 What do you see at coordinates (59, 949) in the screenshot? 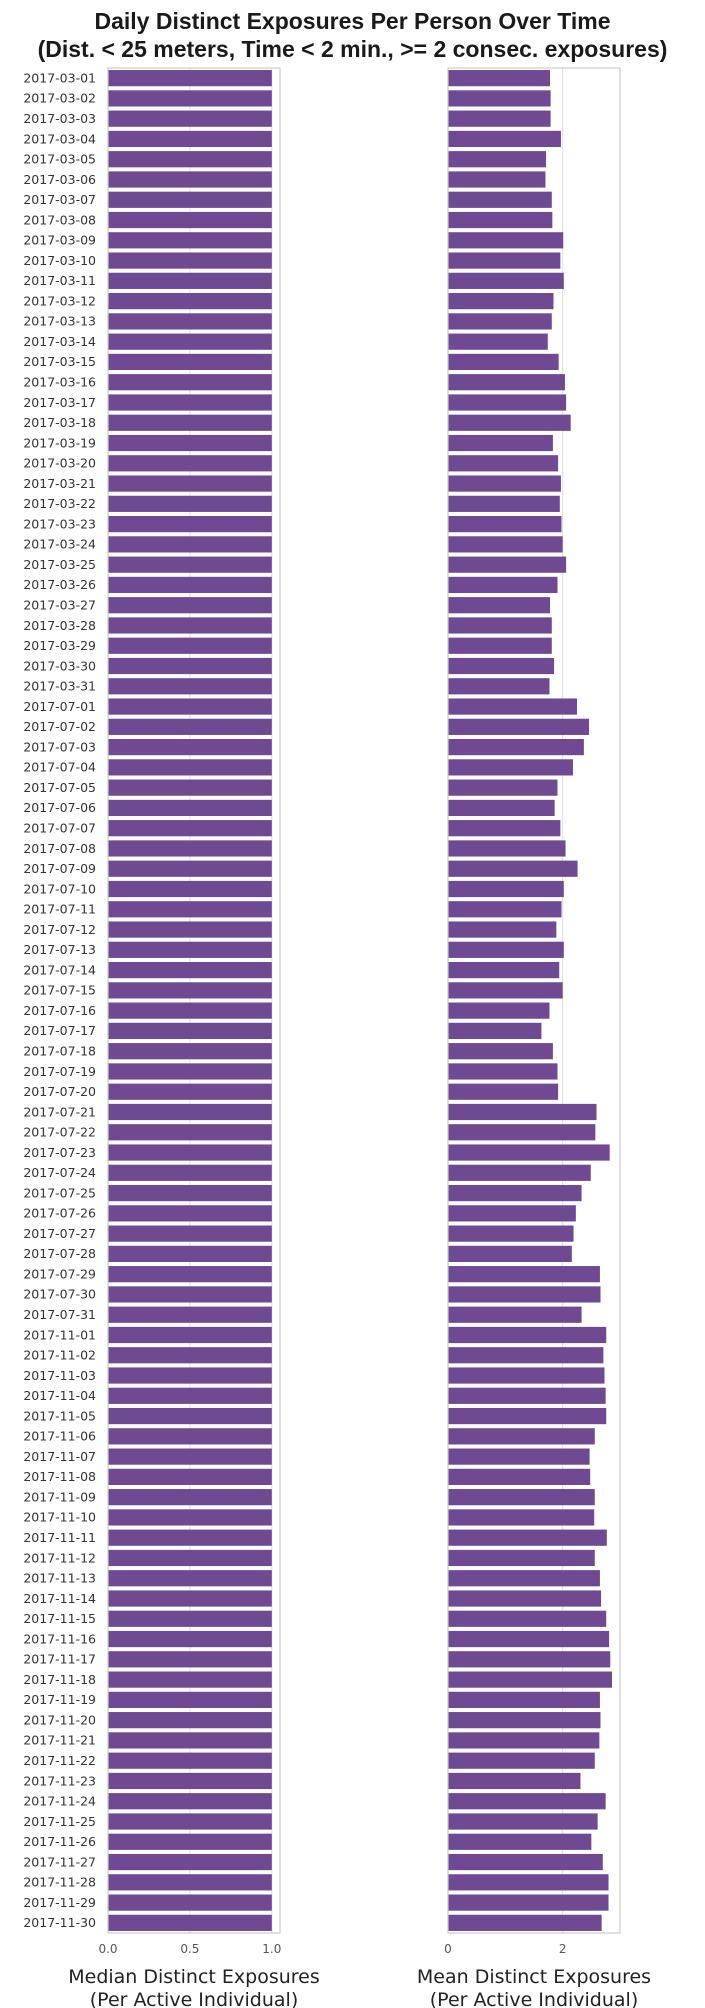
I see `category-tick-label: 2017-07-13` at bounding box center [59, 949].